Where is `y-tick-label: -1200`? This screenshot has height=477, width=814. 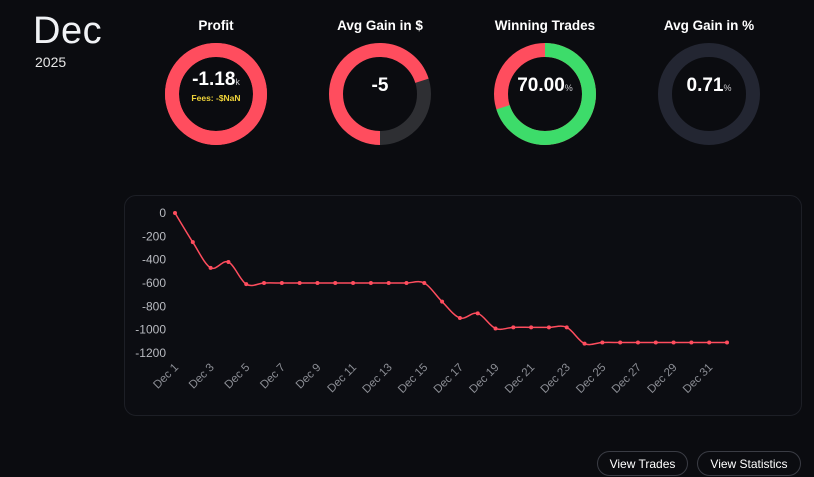 y-tick-label: -1200 is located at coordinates (150, 353).